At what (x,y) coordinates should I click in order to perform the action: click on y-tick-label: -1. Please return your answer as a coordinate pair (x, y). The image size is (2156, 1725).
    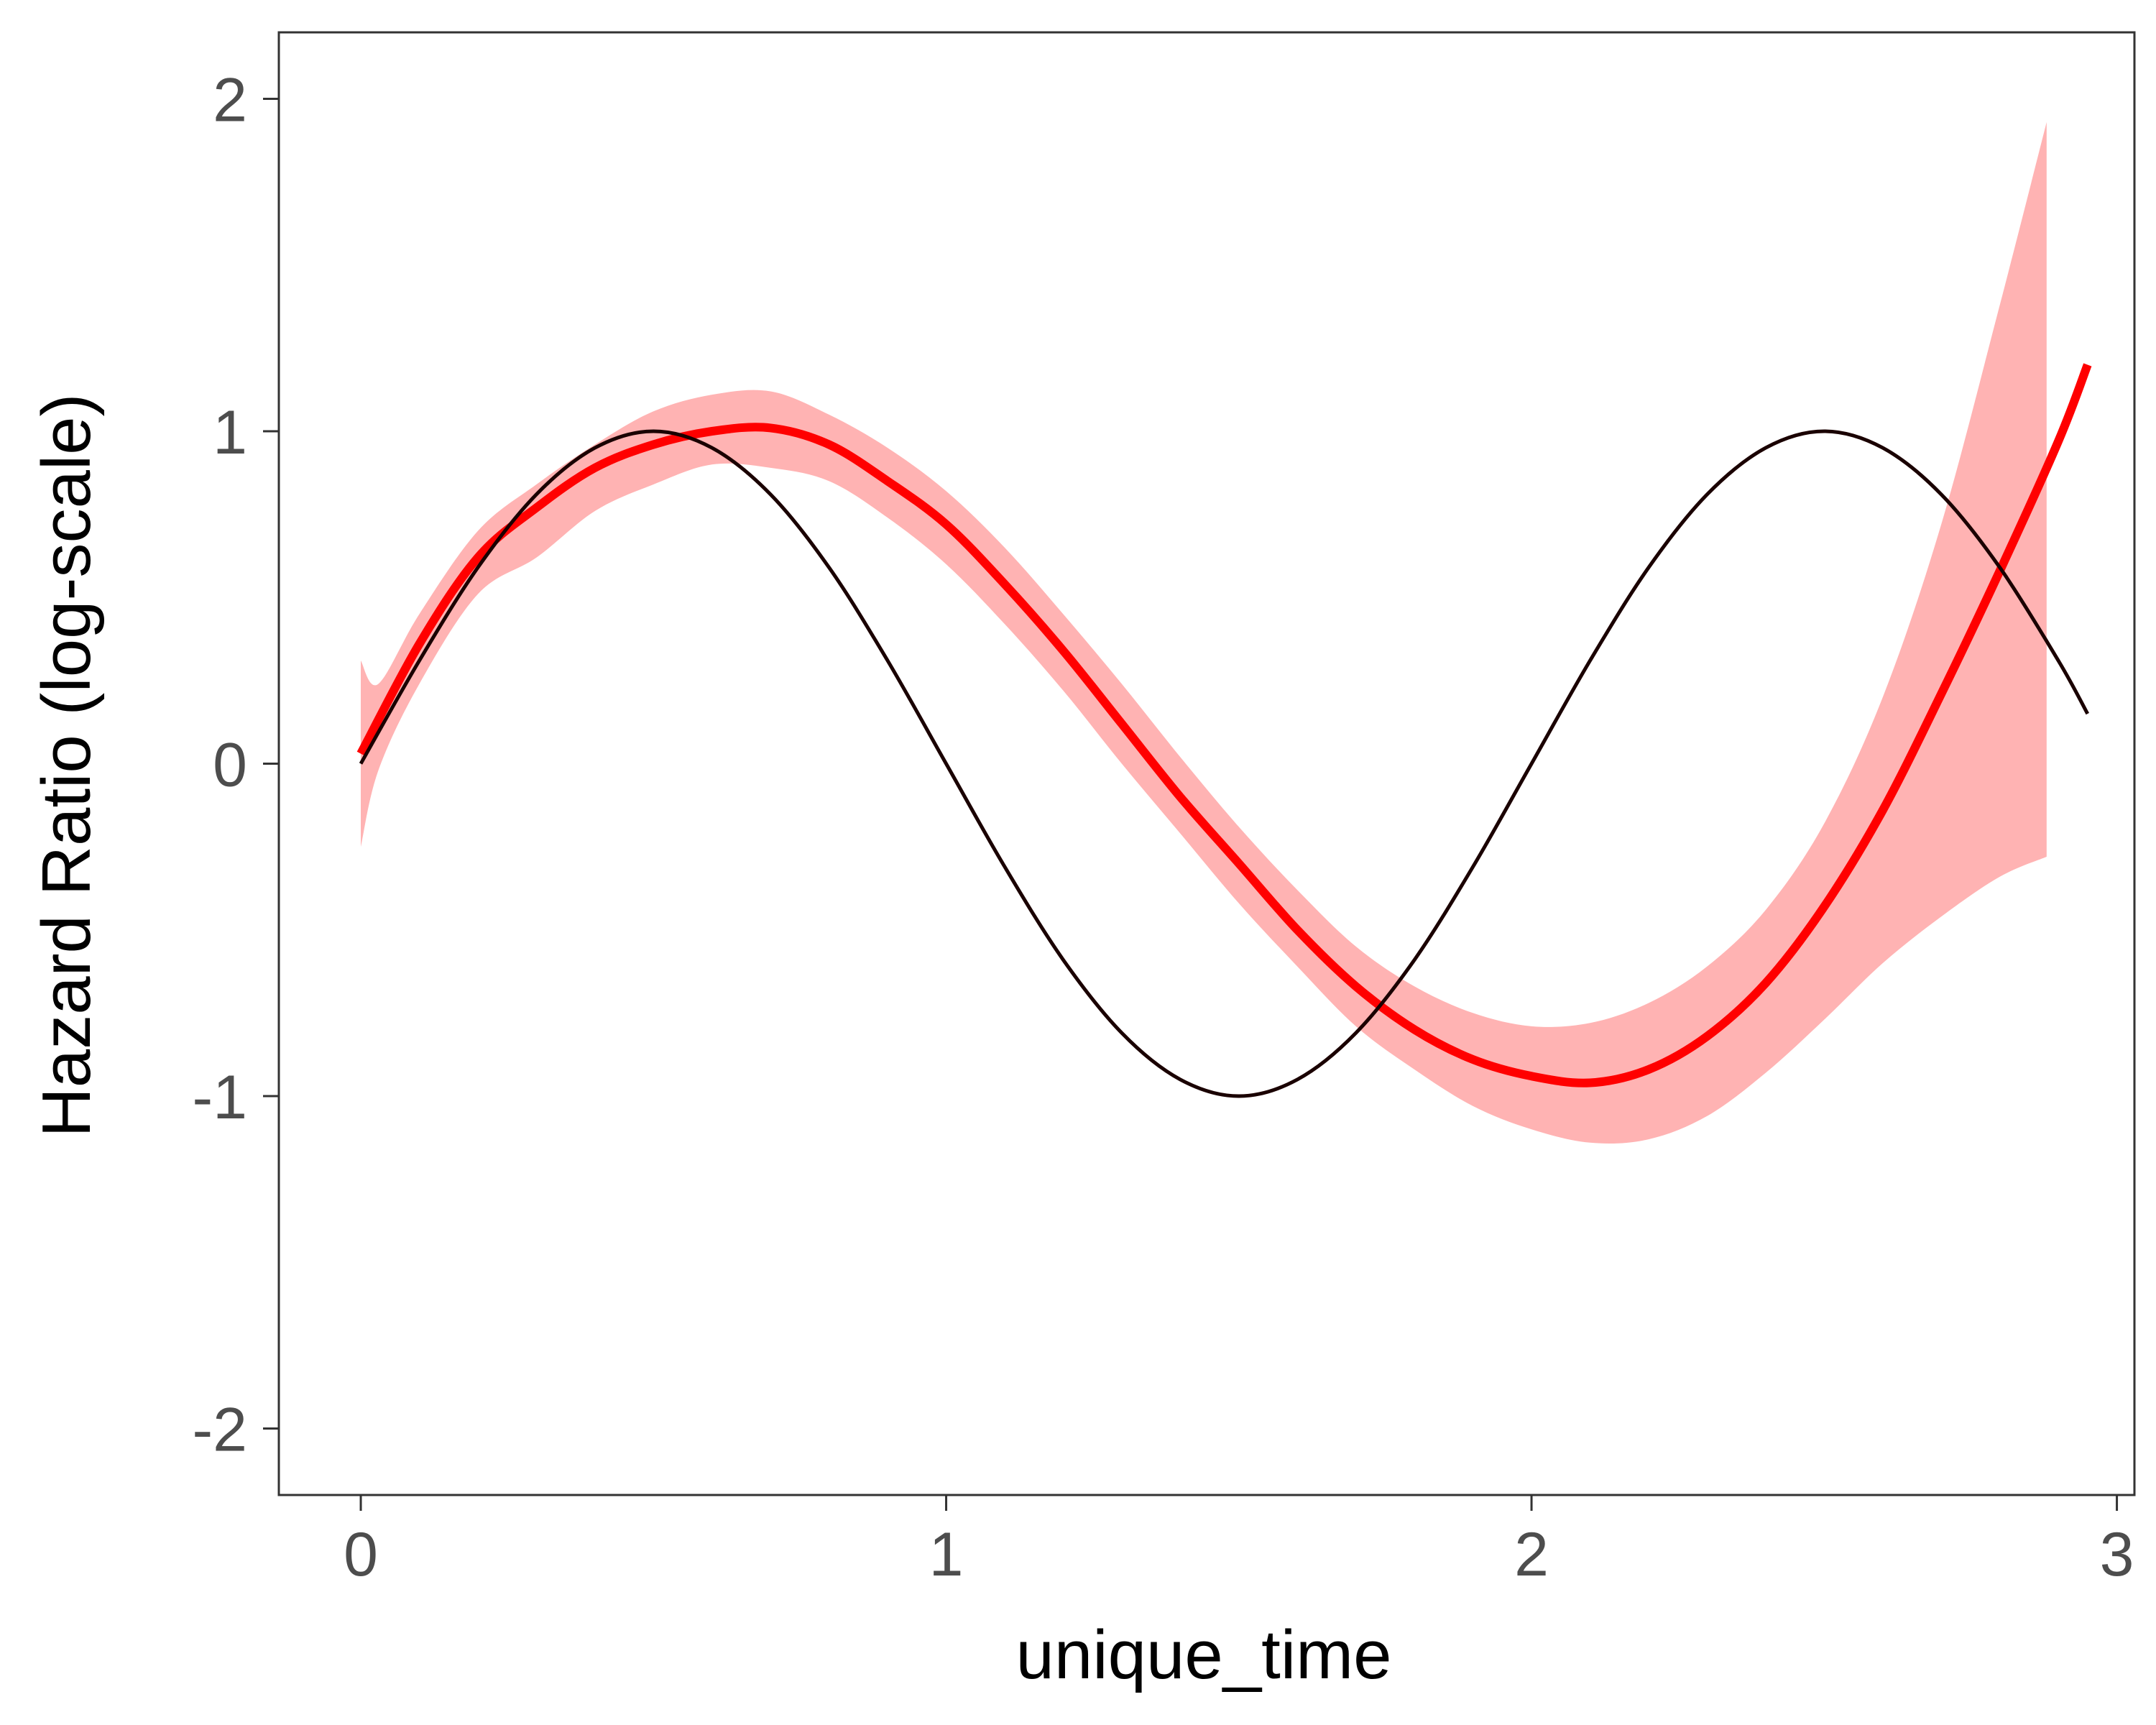
    Looking at the image, I should click on (220, 1097).